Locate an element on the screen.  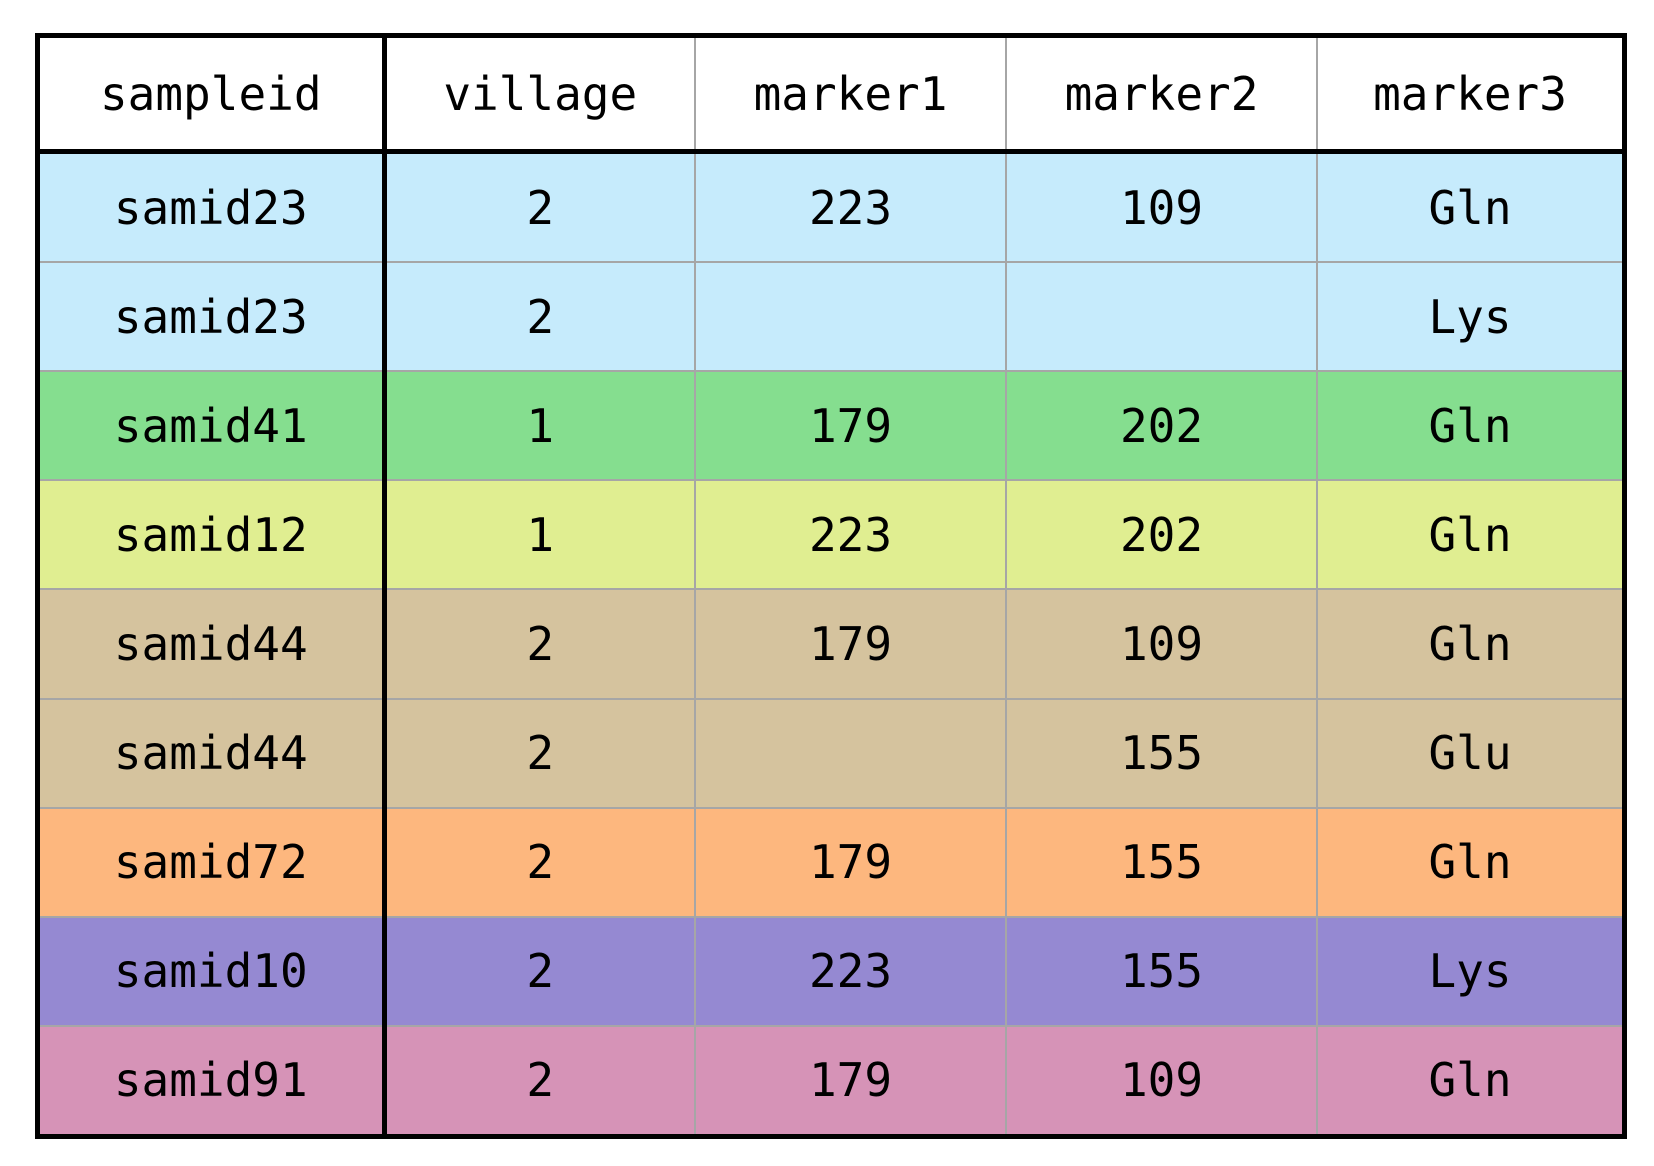
table-row: samid10 2 223 155 Lys is located at coordinates (831, 970).